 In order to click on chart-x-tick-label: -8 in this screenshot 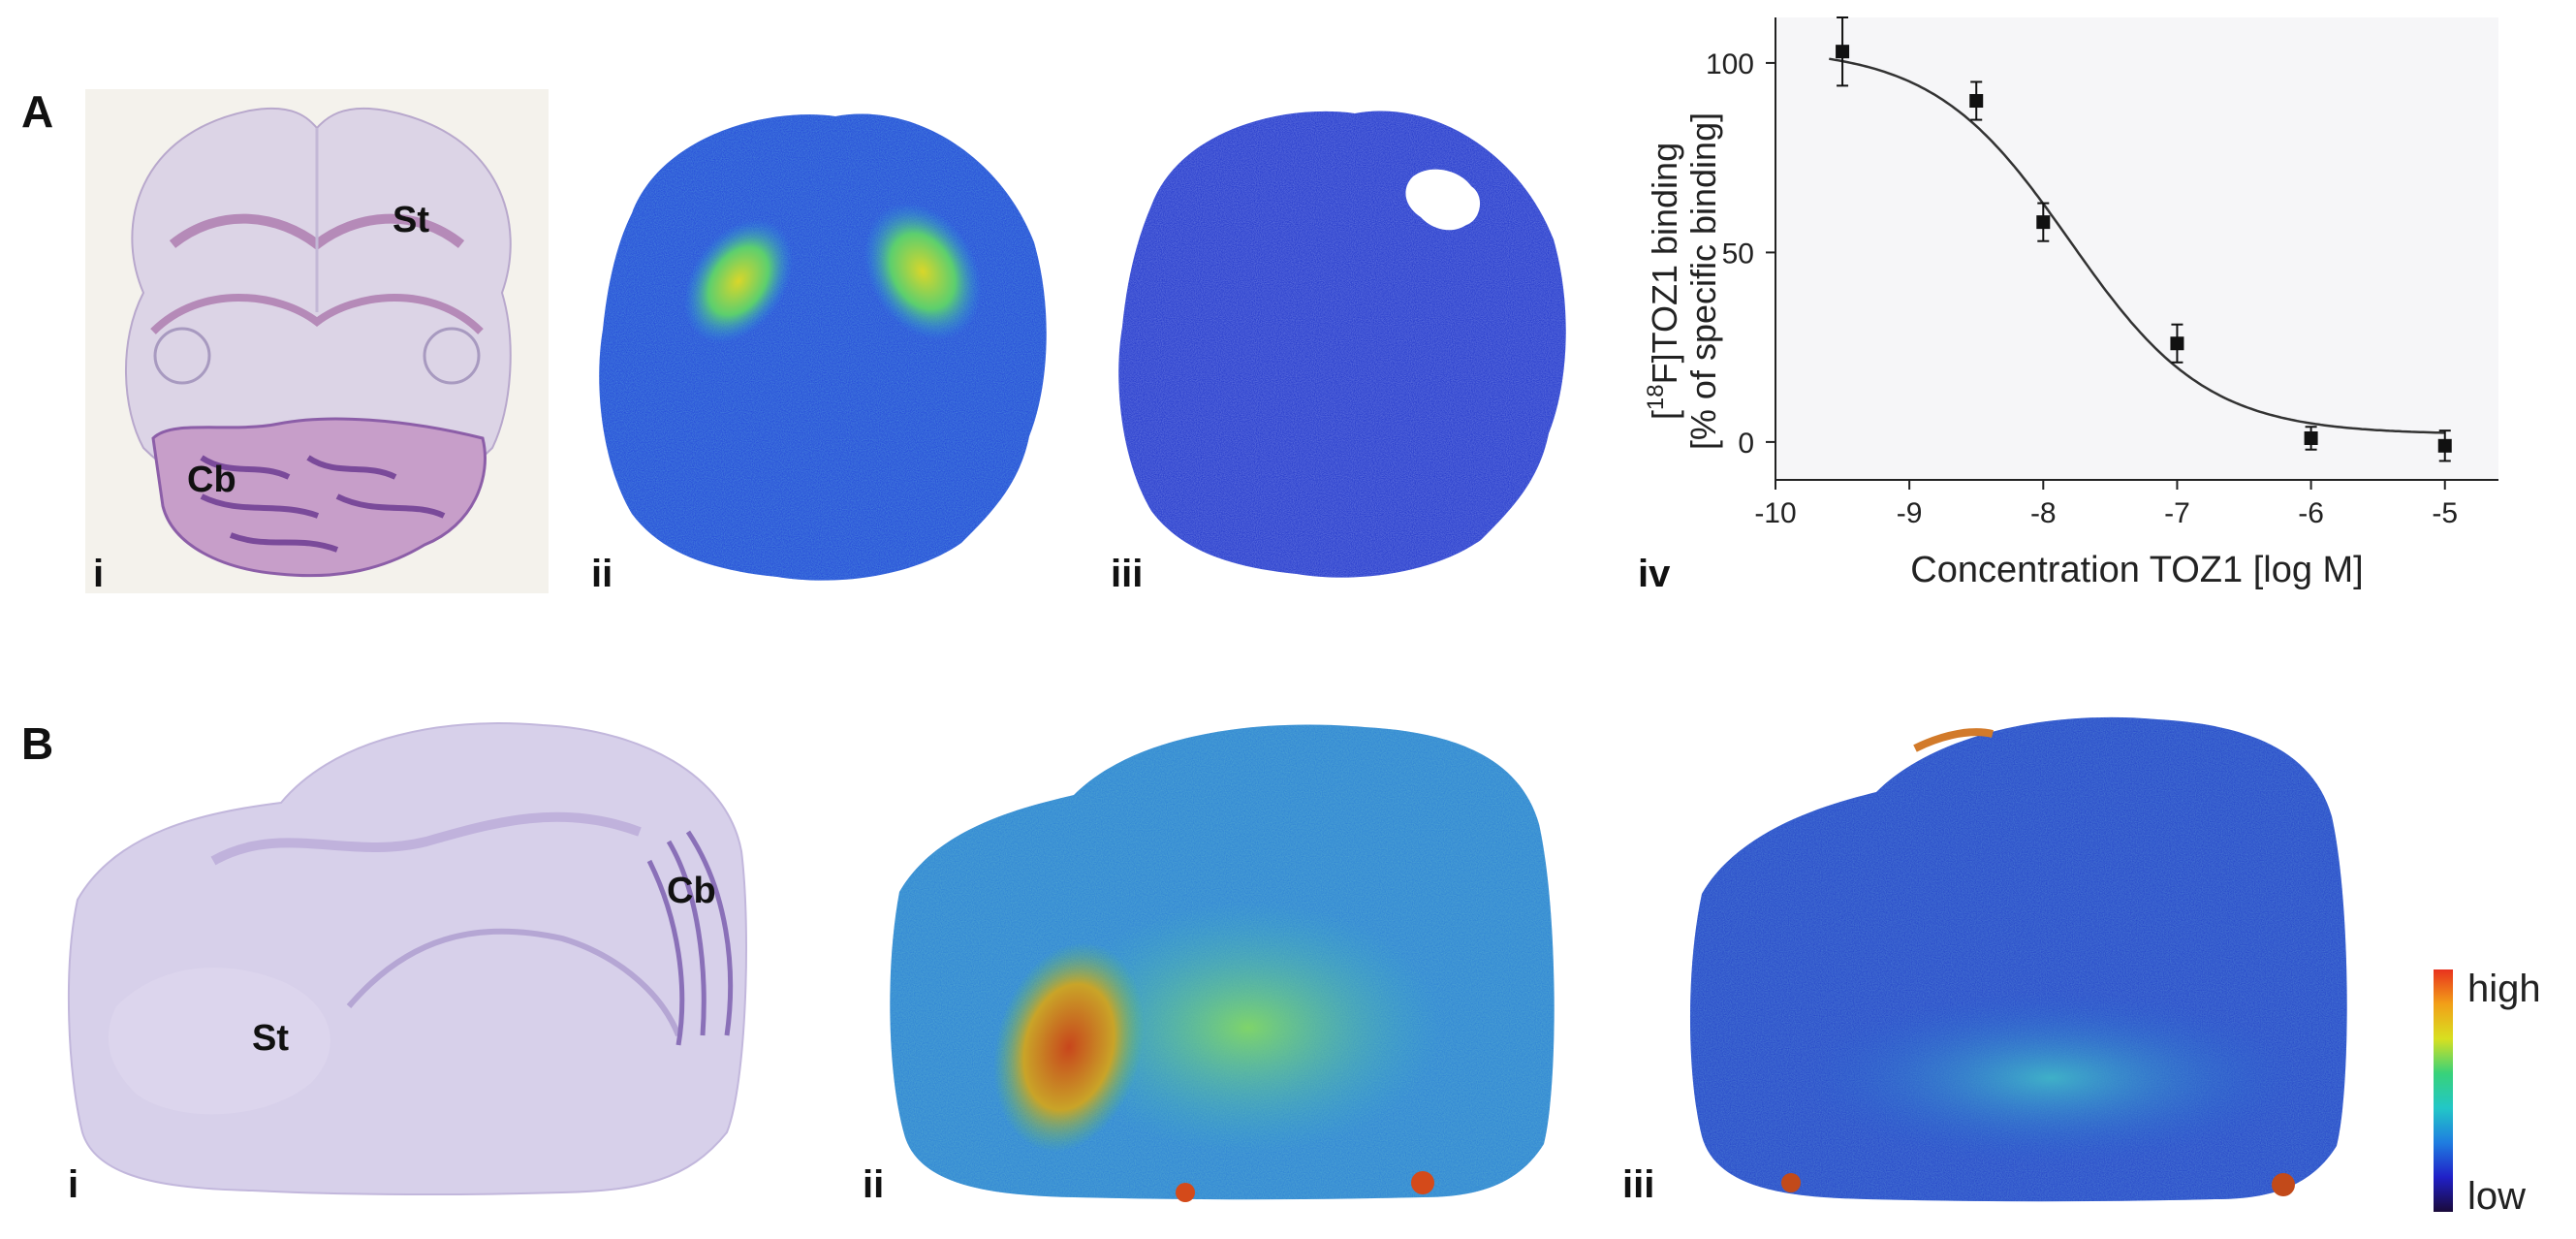, I will do `click(2043, 513)`.